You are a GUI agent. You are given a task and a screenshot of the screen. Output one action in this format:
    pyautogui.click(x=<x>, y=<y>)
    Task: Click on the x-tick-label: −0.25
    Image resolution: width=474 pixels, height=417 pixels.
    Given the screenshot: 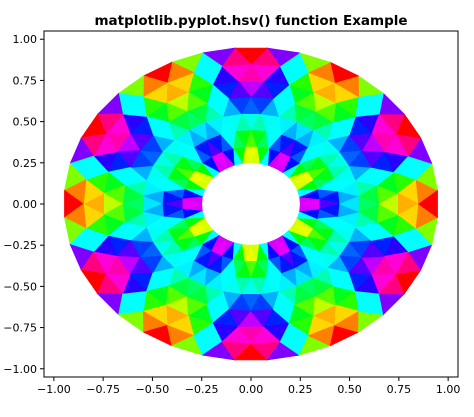 What is the action you would take?
    pyautogui.click(x=202, y=389)
    